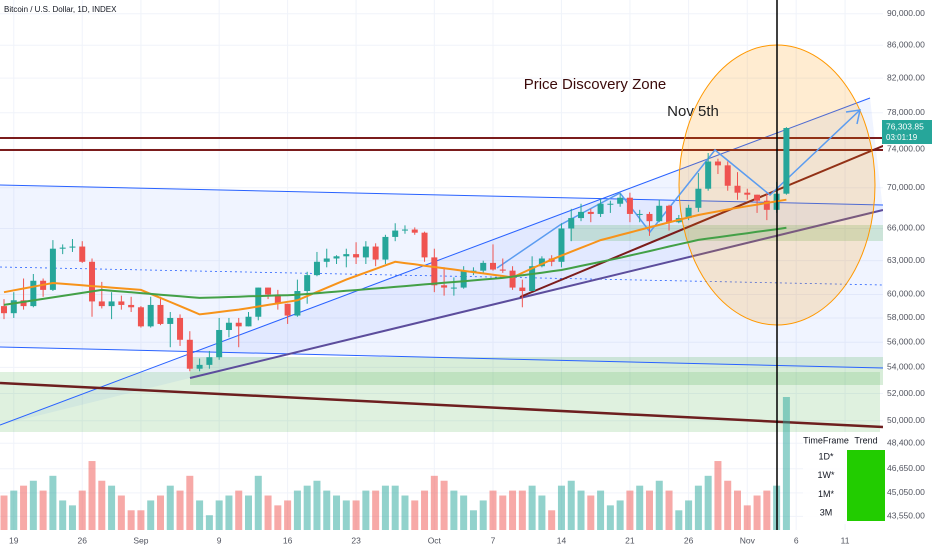 Image resolution: width=932 pixels, height=550 pixels. What do you see at coordinates (906, 420) in the screenshot?
I see `y-tick-label: 50,000.00` at bounding box center [906, 420].